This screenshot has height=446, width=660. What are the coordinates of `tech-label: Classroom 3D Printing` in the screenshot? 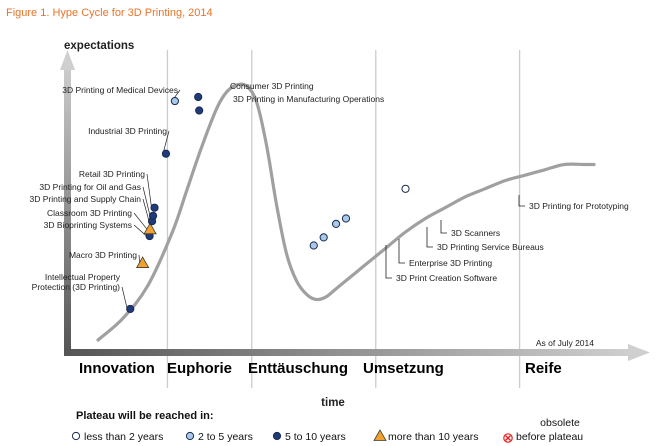 It's located at (89, 213).